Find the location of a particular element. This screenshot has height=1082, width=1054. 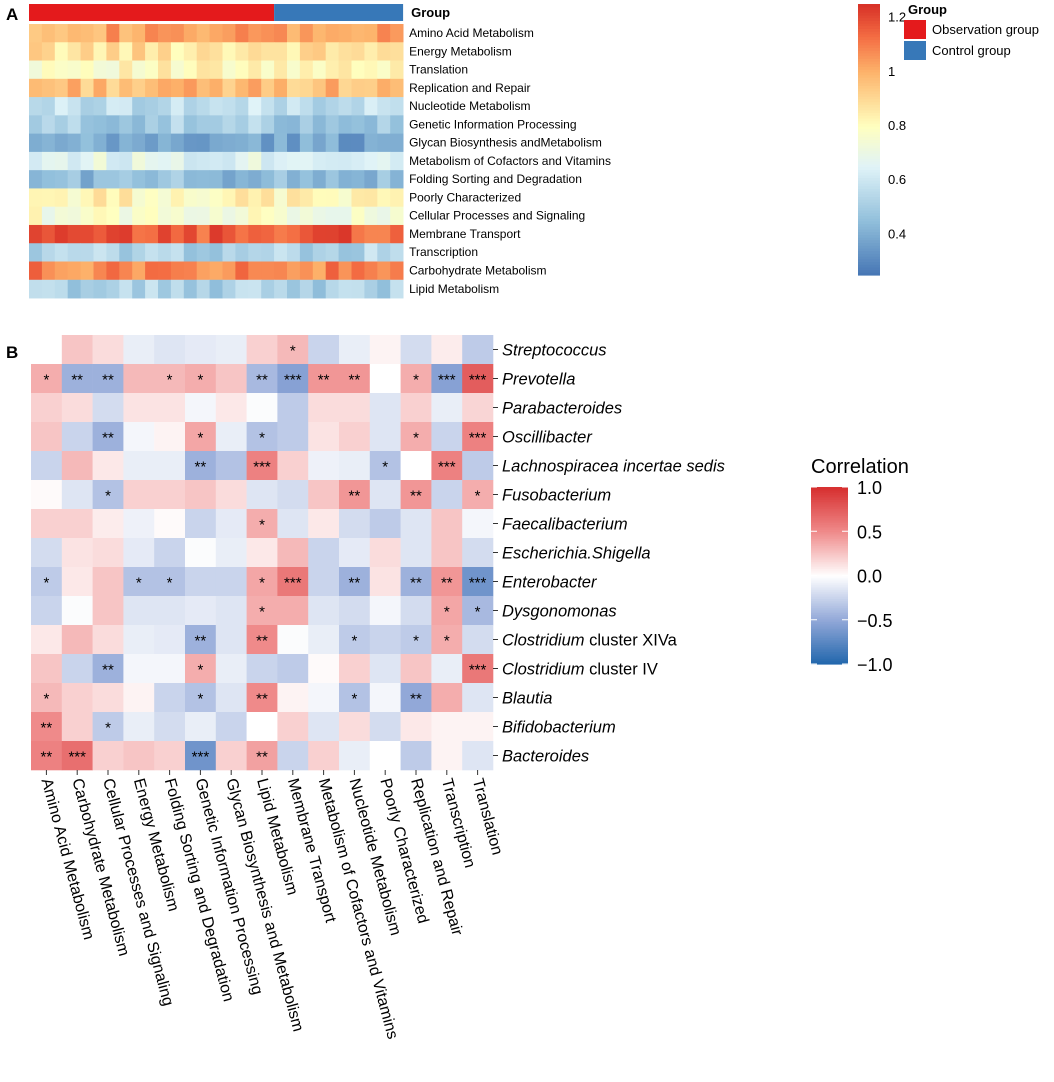

heatmap-a-row-label: Replication and Repair is located at coordinates (469, 88).